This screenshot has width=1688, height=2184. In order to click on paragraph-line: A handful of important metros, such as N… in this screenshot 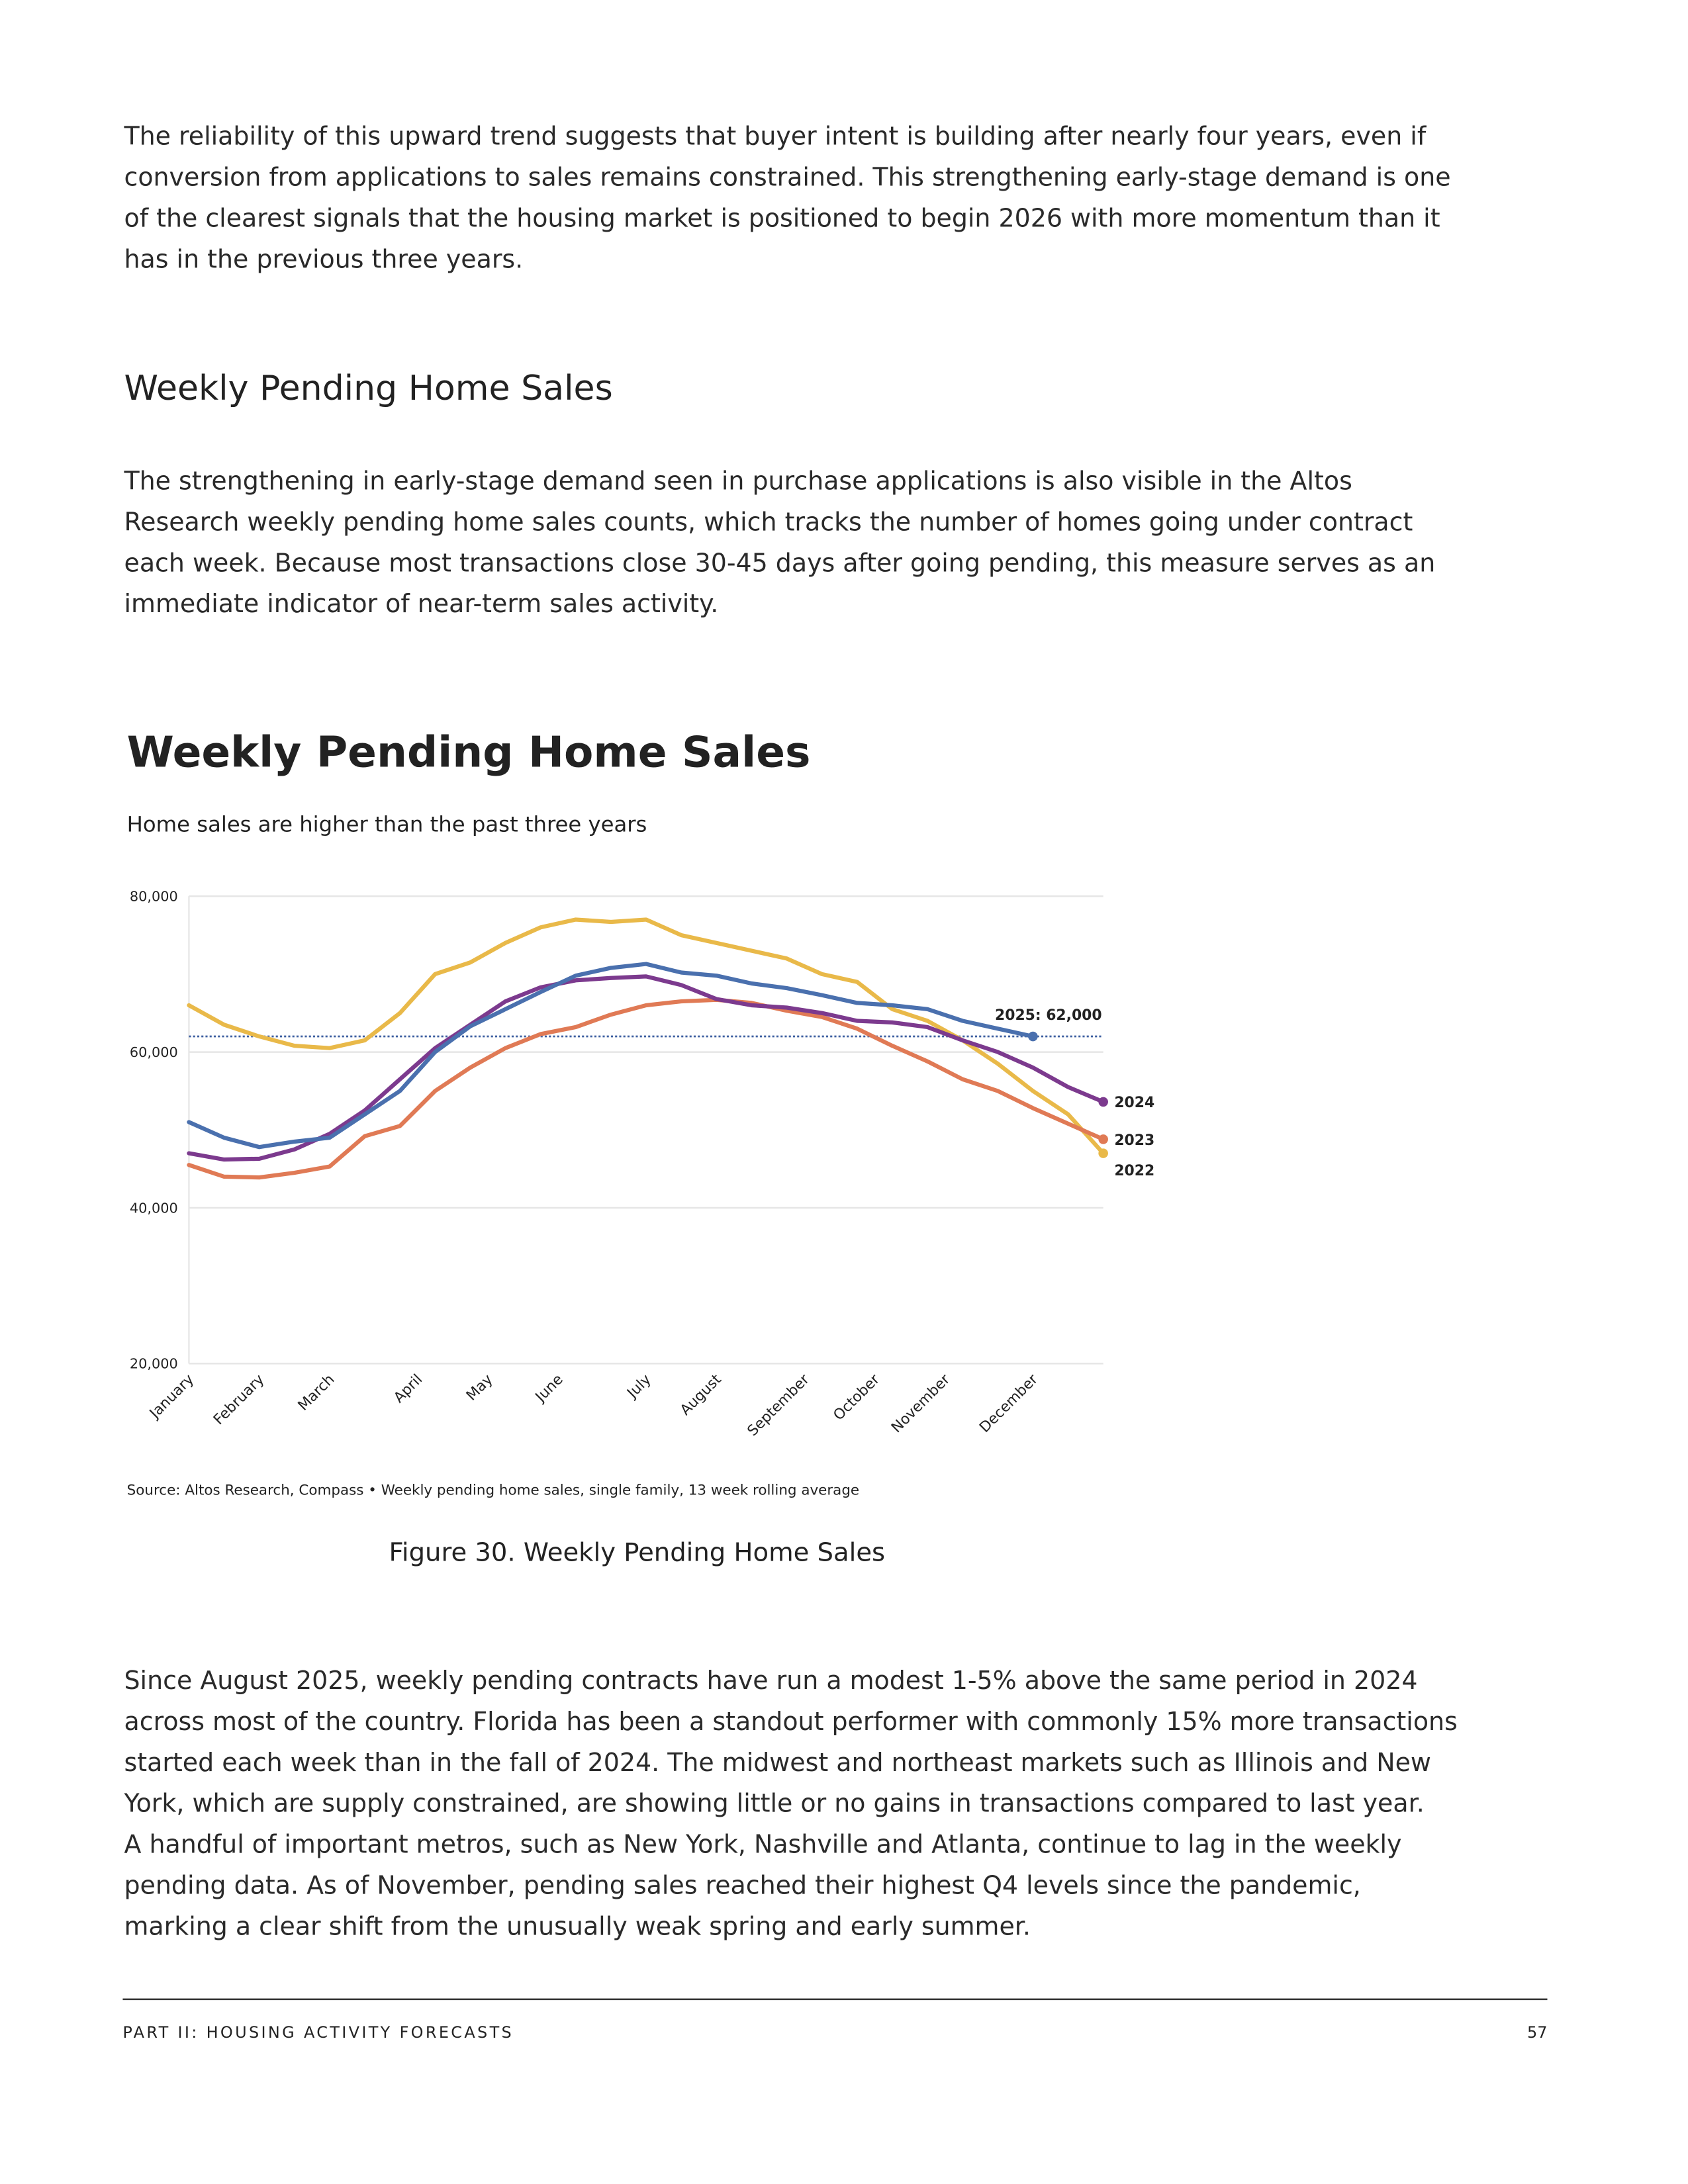, I will do `click(763, 1844)`.